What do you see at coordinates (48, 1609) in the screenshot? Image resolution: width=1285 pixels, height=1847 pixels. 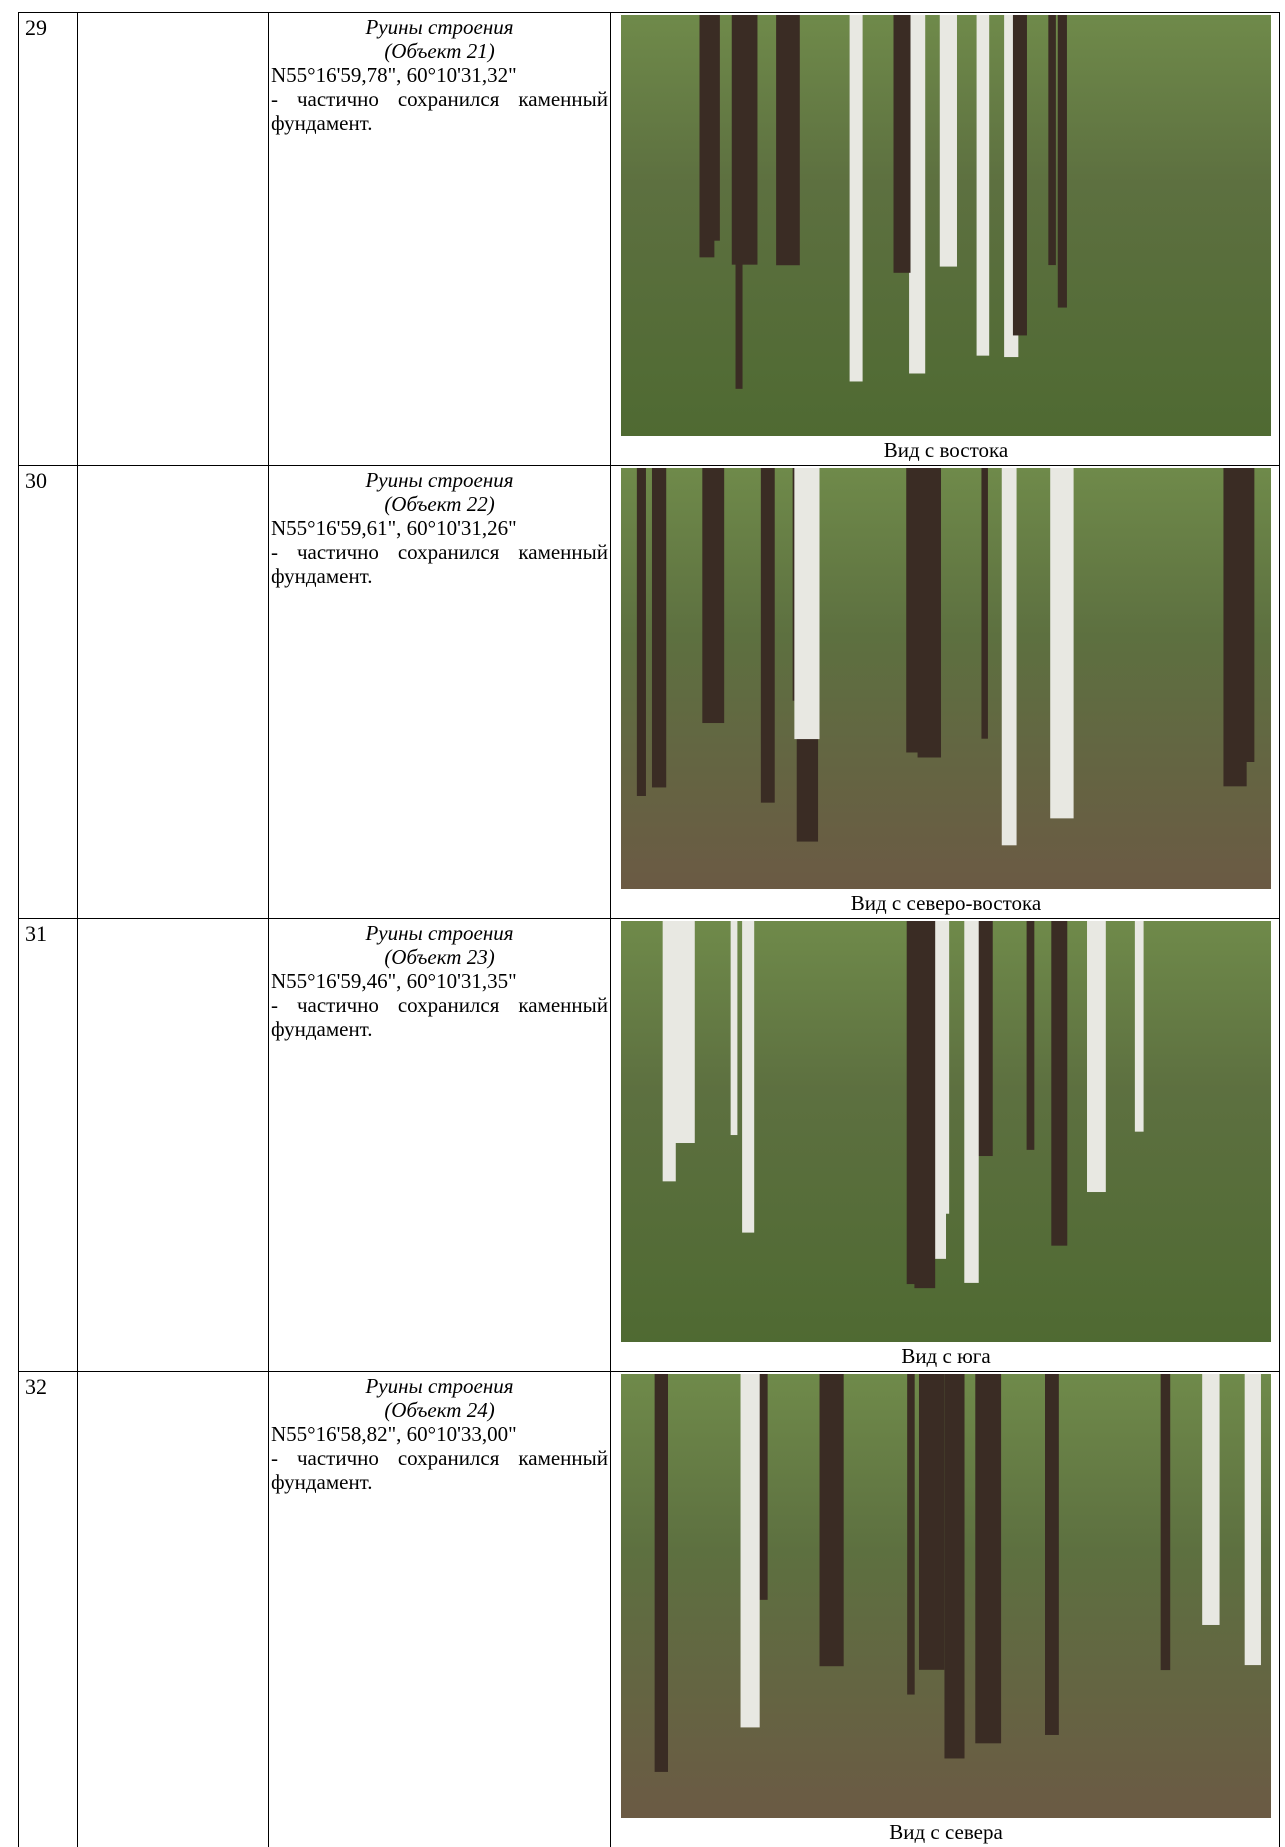 I see `row-number: 32` at bounding box center [48, 1609].